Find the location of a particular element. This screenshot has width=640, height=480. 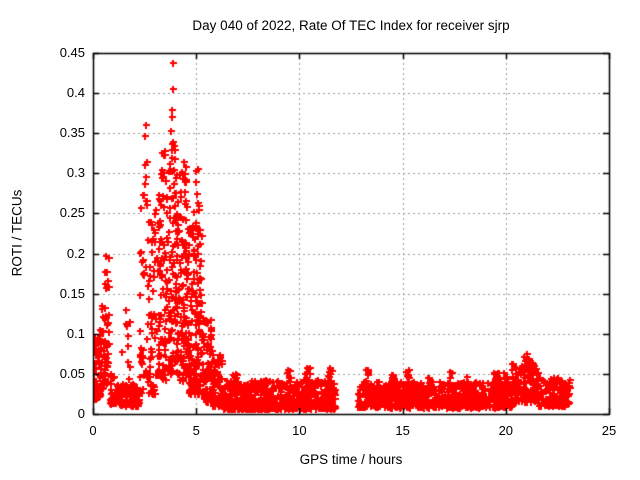

x-tick-label: 0 is located at coordinates (93, 430).